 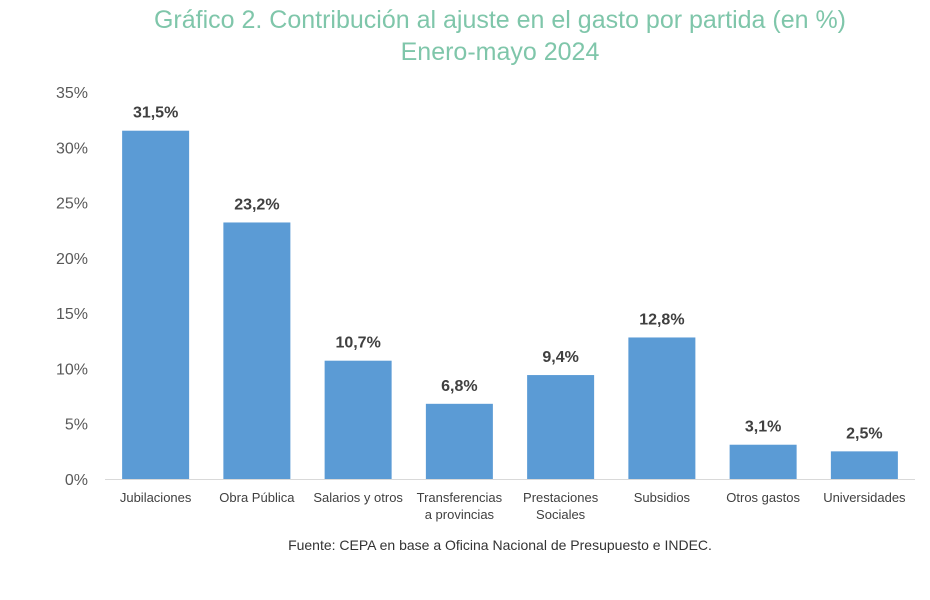 I want to click on x-tick-label: Universidades, so click(x=864, y=497).